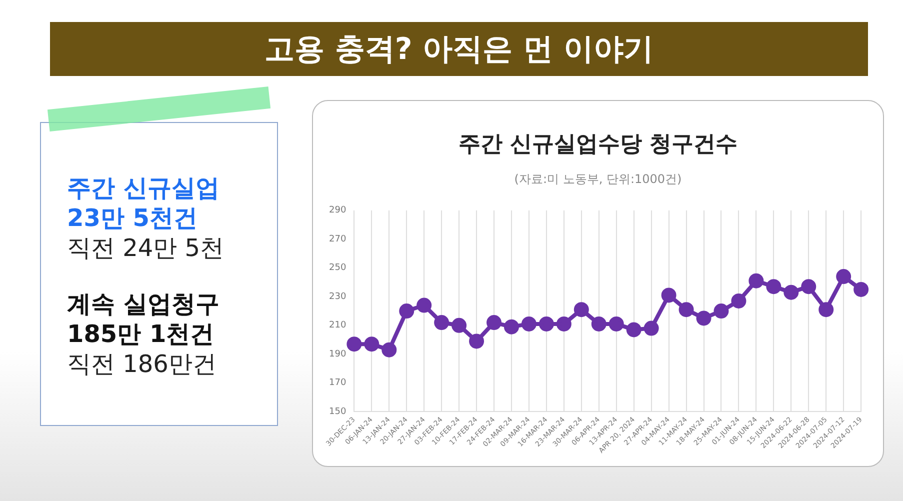 The image size is (903, 501). What do you see at coordinates (337, 297) in the screenshot?
I see `y-tick-label: 230` at bounding box center [337, 297].